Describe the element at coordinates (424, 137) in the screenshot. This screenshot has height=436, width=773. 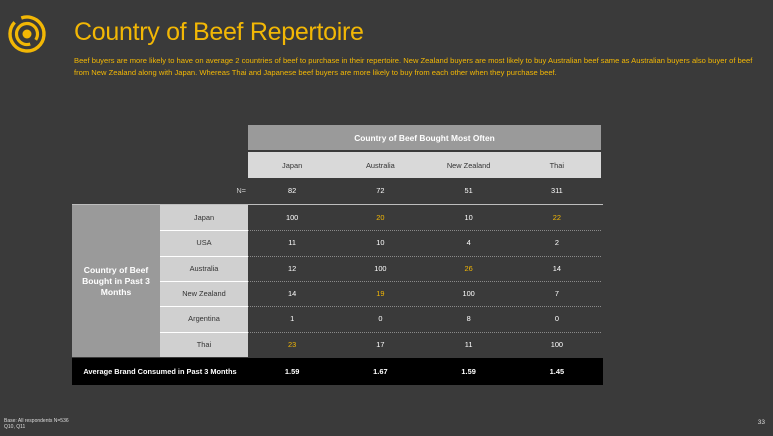
I see `column-group-header: Country of Beef Bought Most Often` at that location.